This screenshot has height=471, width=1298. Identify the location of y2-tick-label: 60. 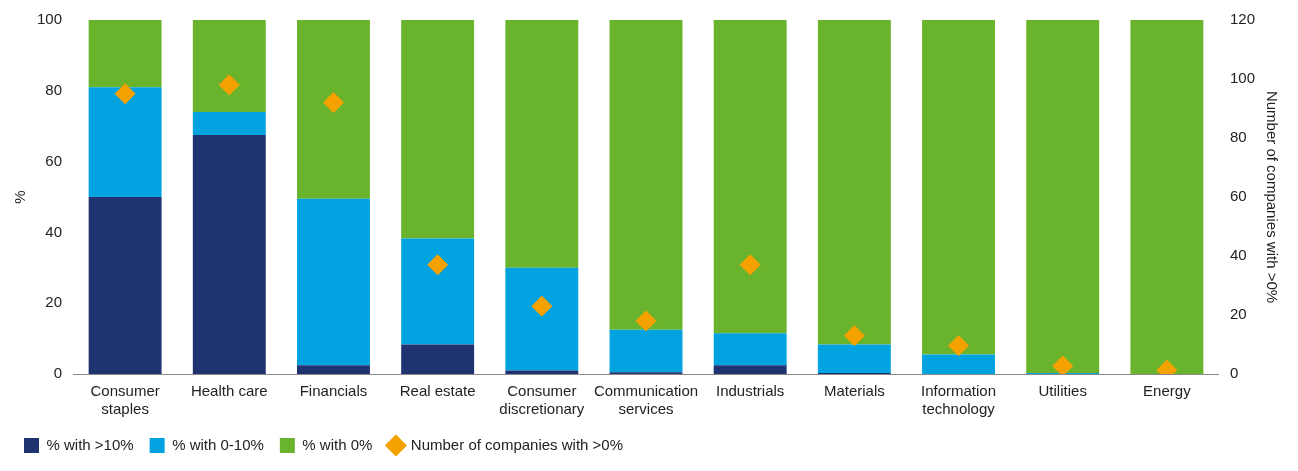
(1238, 196).